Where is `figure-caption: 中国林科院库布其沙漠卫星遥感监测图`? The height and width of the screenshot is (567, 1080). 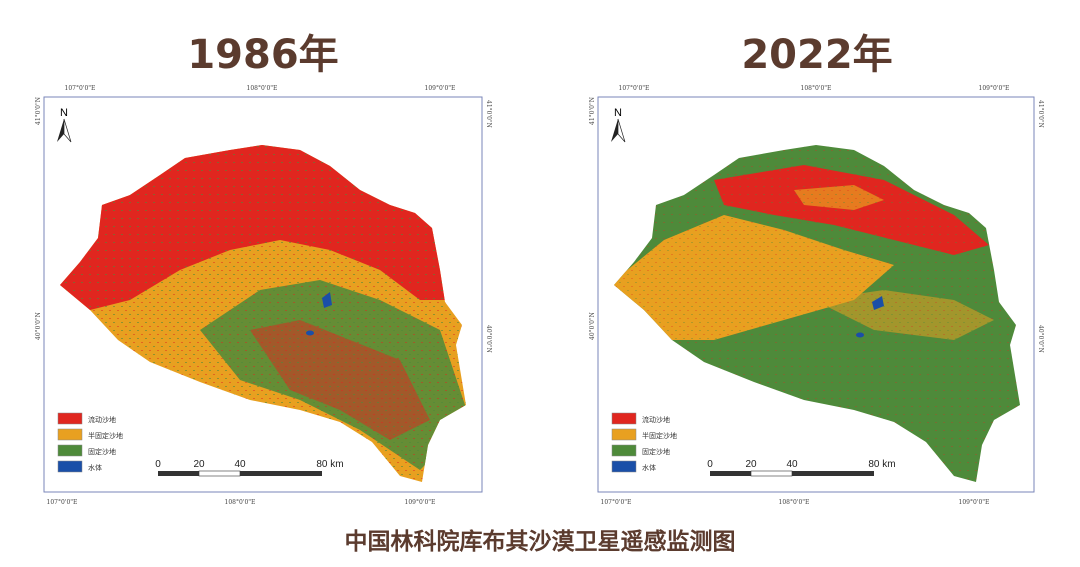
figure-caption: 中国林科院库布其沙漠卫星遥感监测图 is located at coordinates (540, 542).